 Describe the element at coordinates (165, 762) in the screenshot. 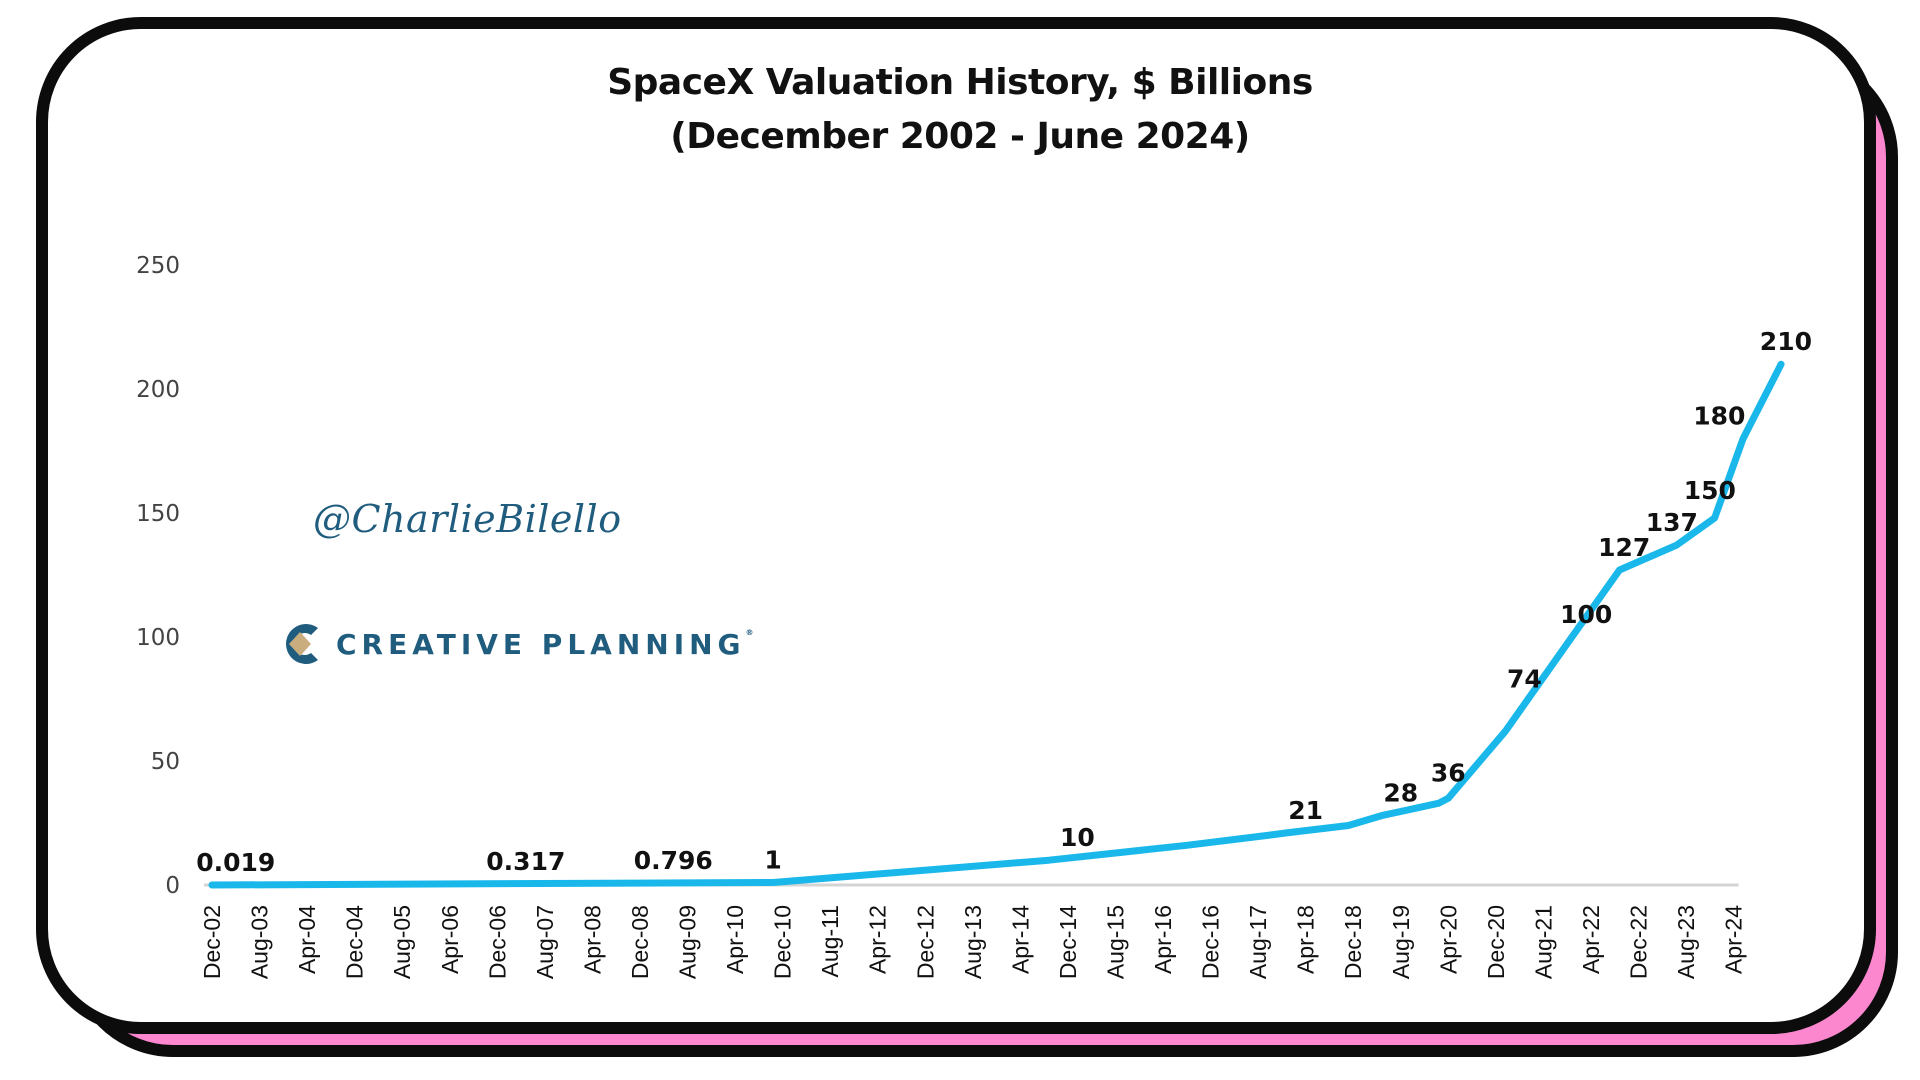

I see `y-tick-label: 50` at that location.